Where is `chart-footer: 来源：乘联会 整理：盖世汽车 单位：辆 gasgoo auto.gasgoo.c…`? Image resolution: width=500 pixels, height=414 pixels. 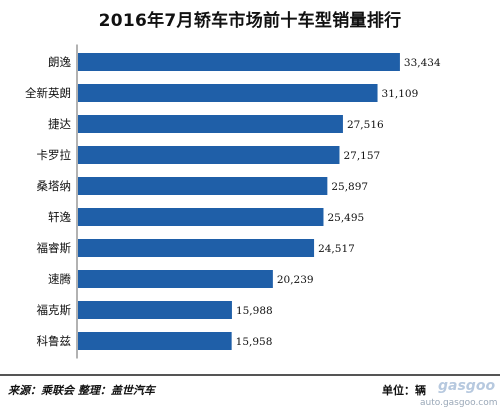 chart-footer: 来源：乘联会 整理：盖世汽车 单位：辆 gasgoo auto.gasgoo.c… is located at coordinates (250, 394).